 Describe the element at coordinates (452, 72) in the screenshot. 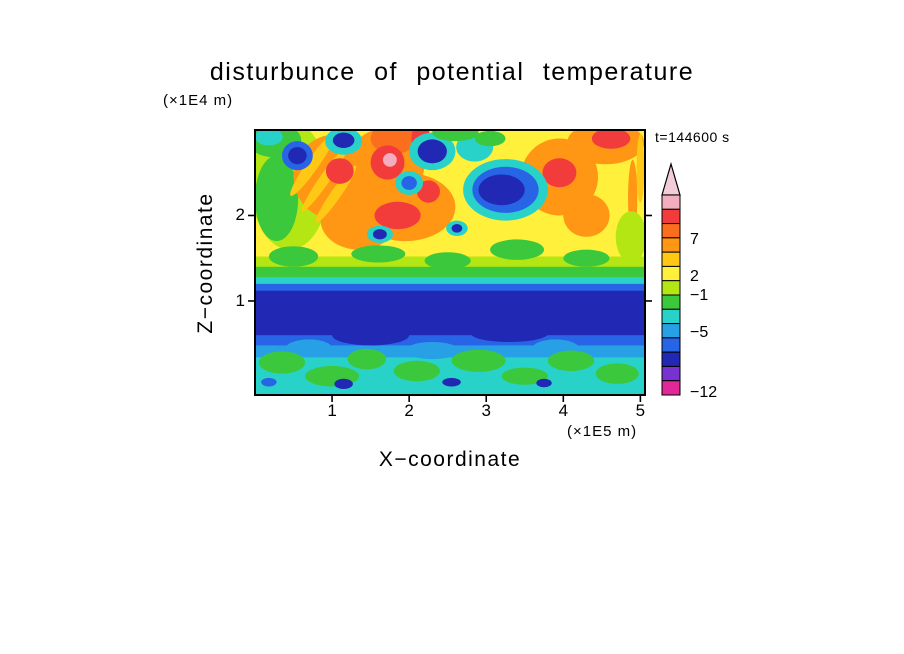

I see `page-title: disturbunce of potential temperature` at that location.